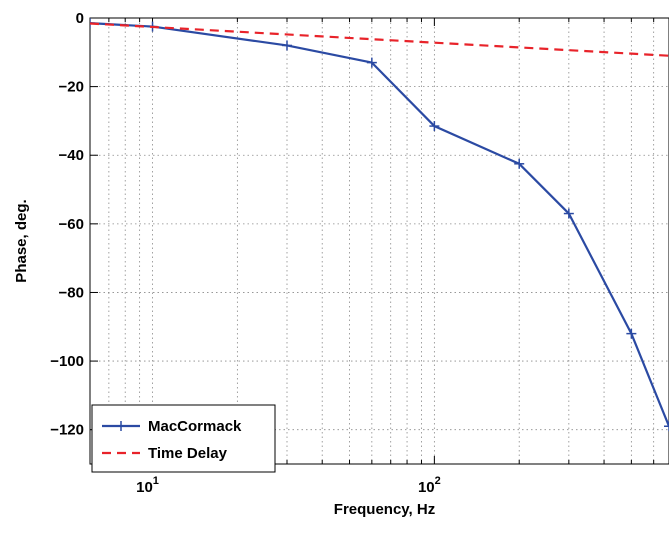 Image resolution: width=669 pixels, height=550 pixels. What do you see at coordinates (429, 485) in the screenshot?
I see `x-tick-label: 10²` at bounding box center [429, 485].